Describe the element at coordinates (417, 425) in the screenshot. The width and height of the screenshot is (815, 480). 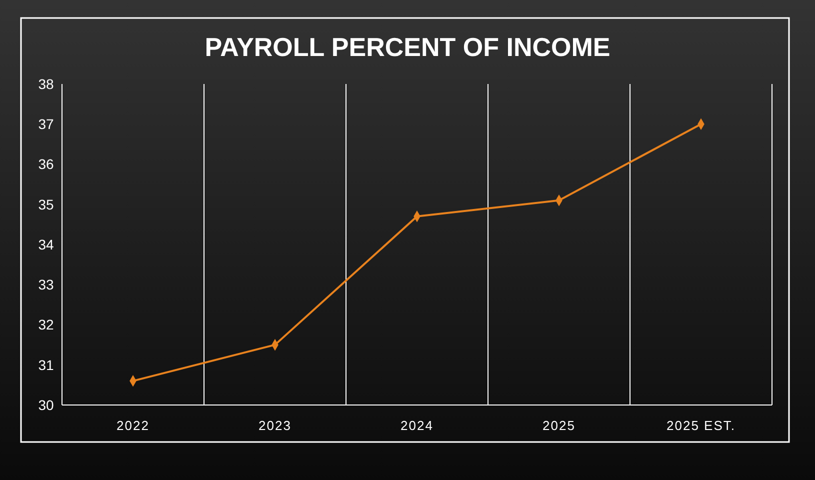
I see `x-tick-label: 2024` at that location.